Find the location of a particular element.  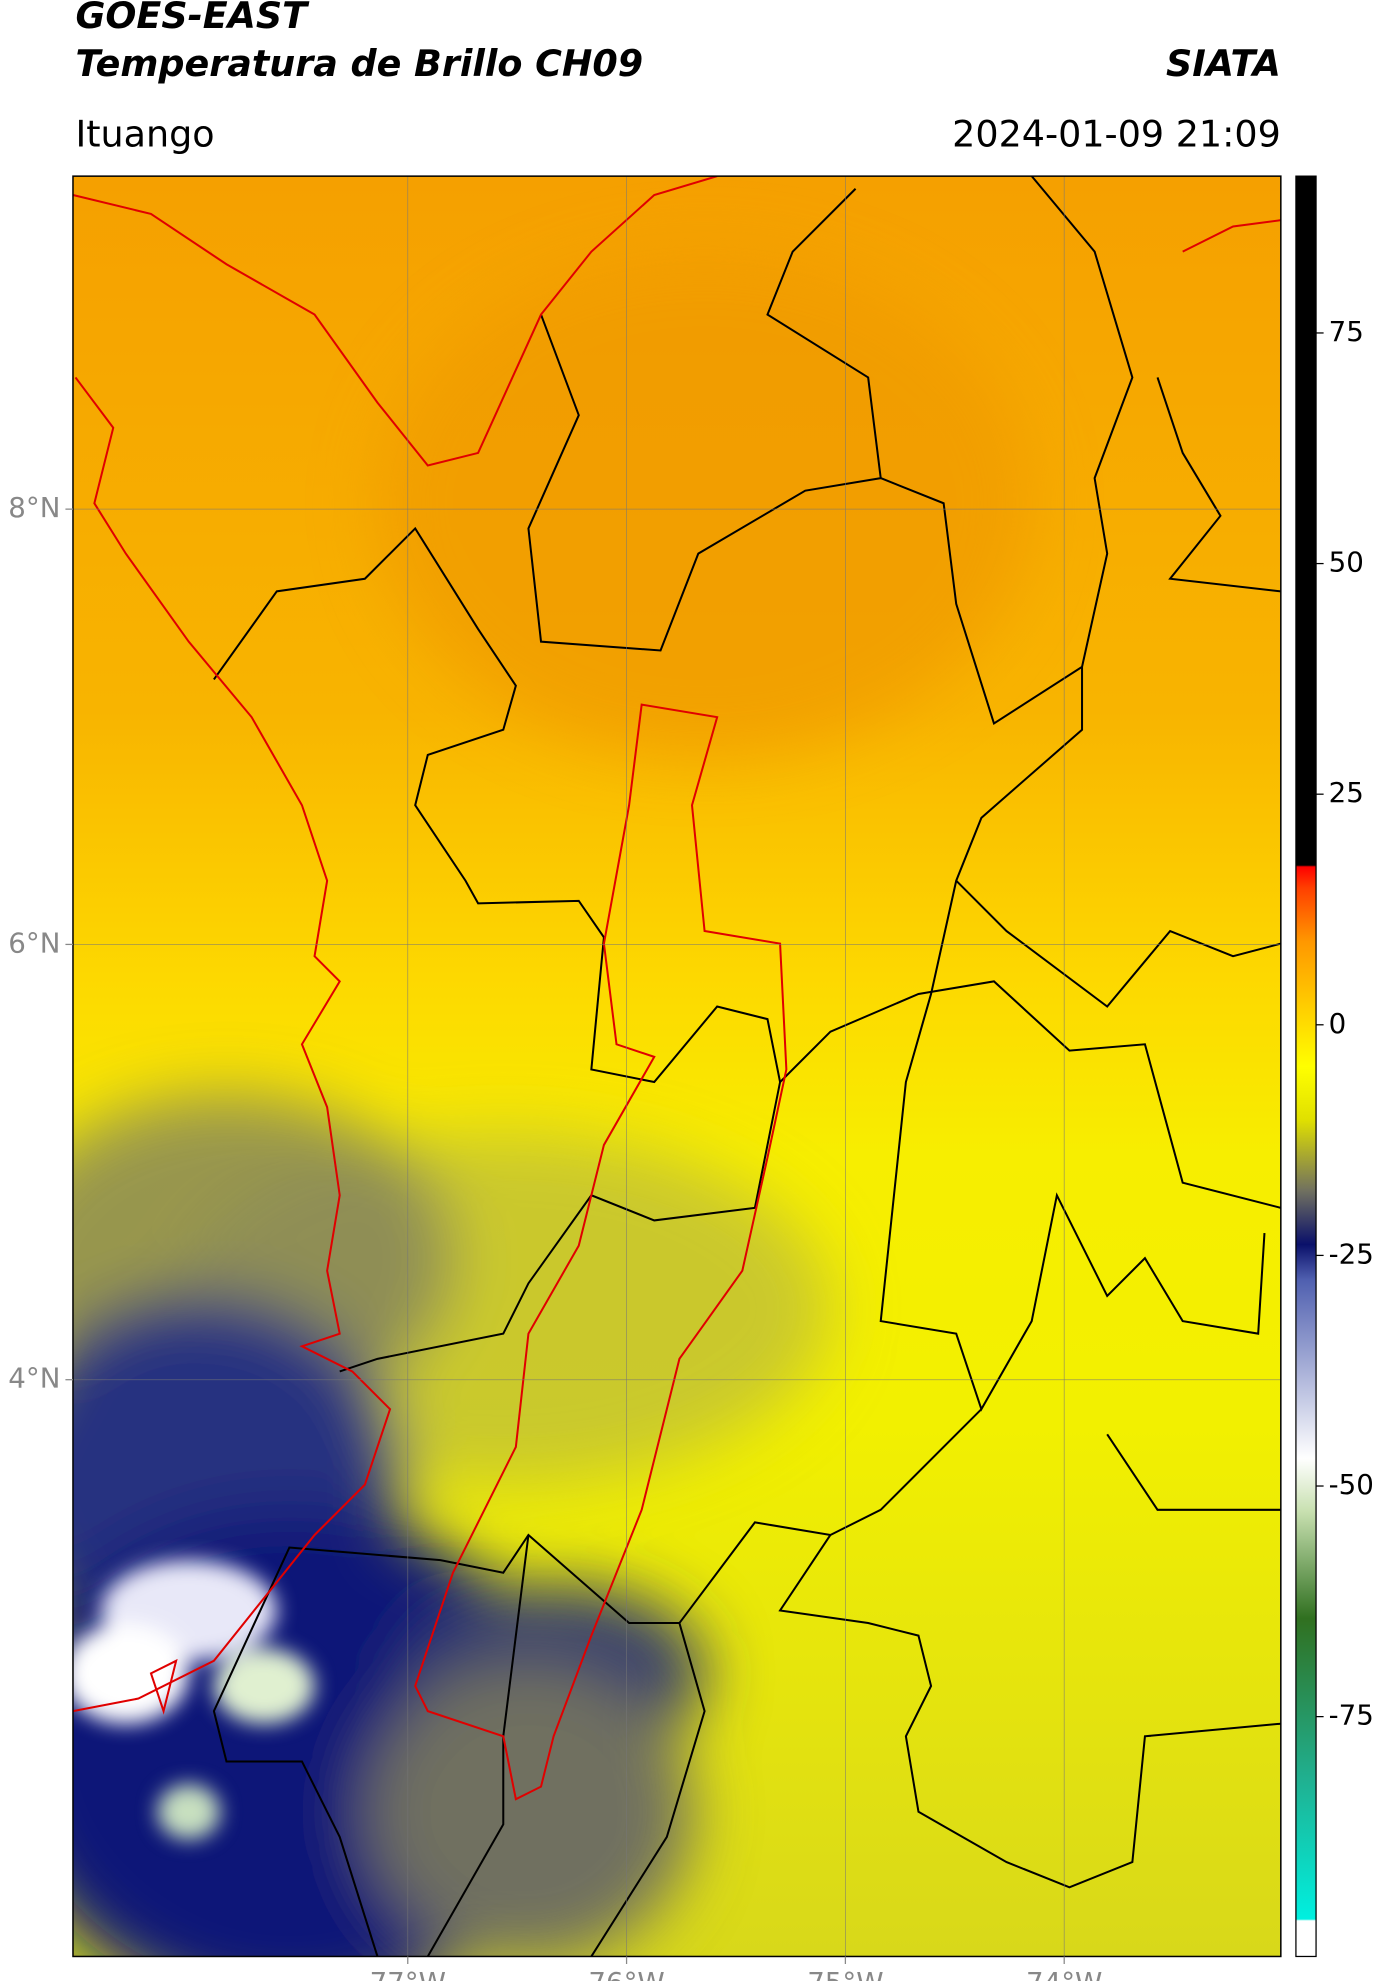

colorbar-label: -25 is located at coordinates (1351, 1253).